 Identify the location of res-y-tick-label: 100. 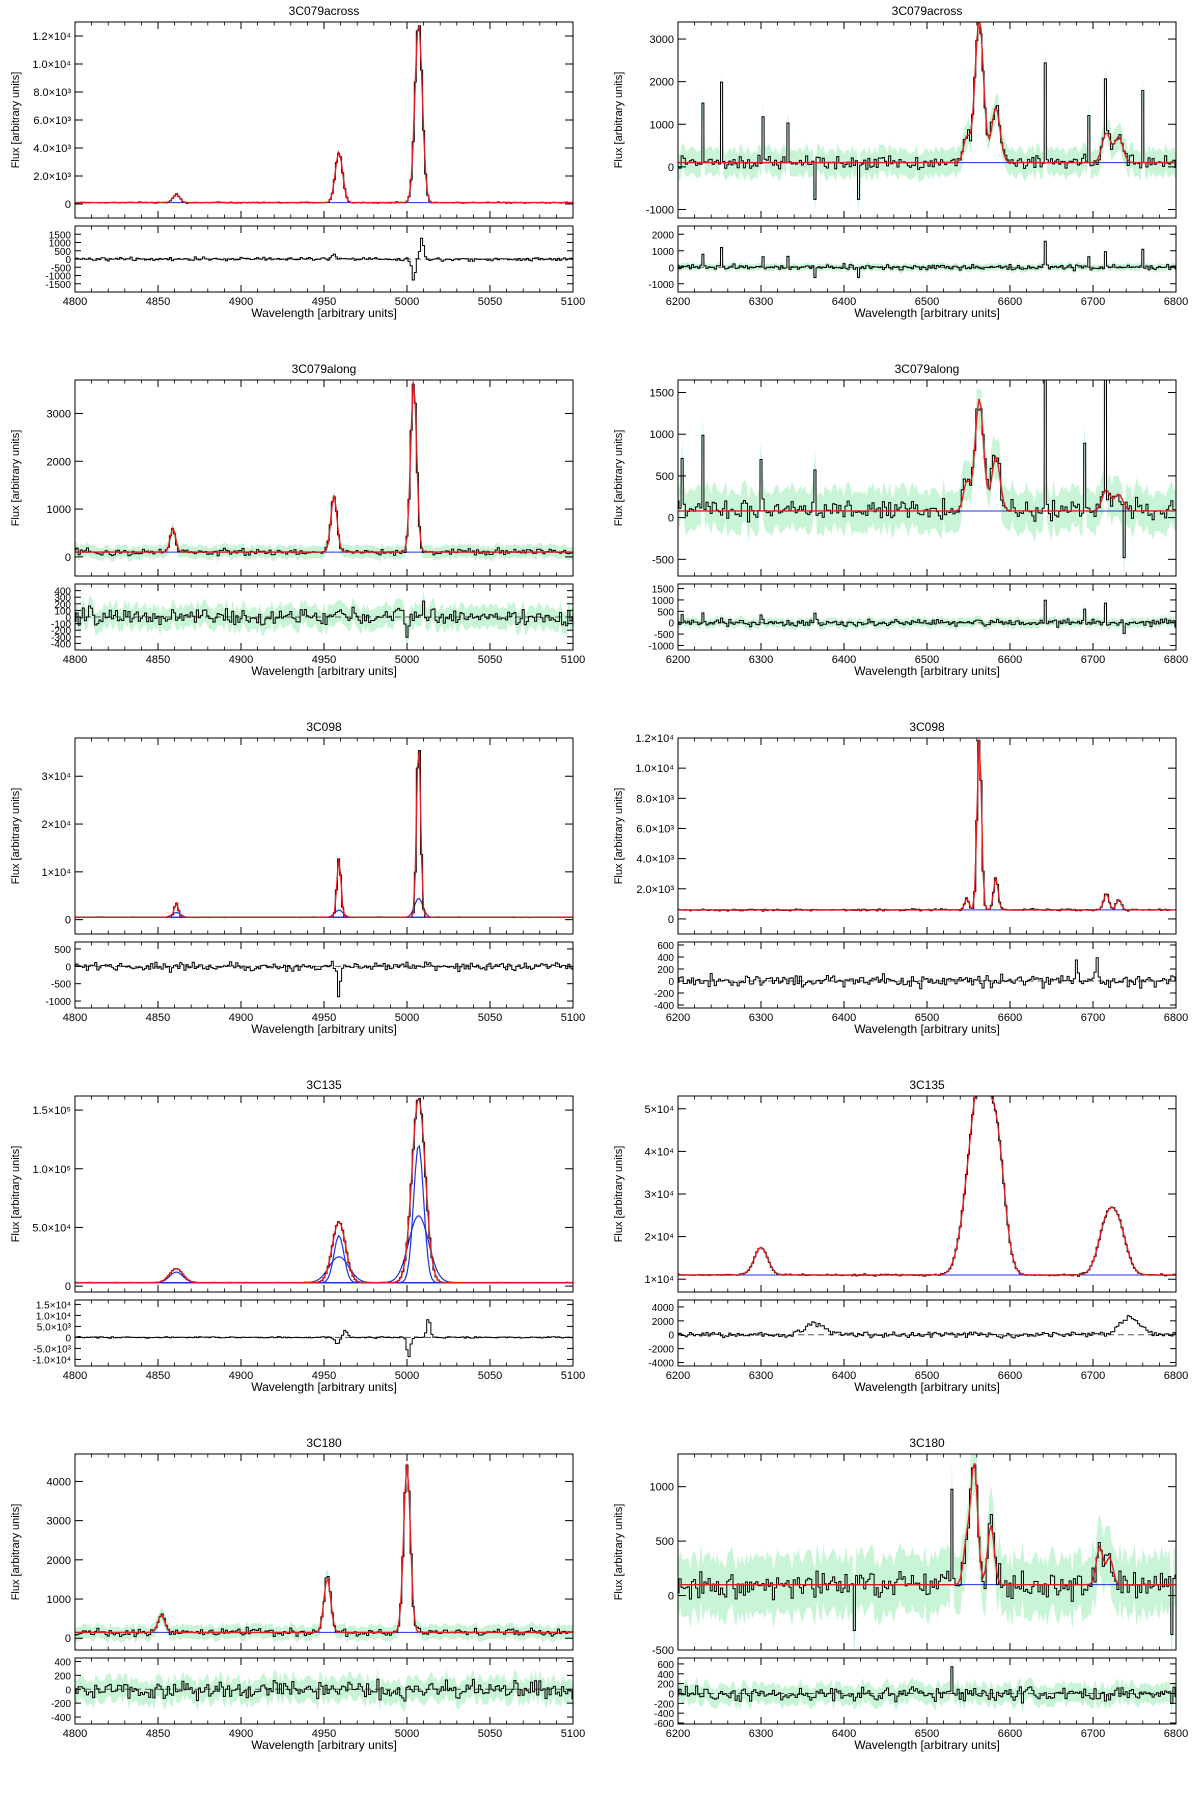
(62, 611).